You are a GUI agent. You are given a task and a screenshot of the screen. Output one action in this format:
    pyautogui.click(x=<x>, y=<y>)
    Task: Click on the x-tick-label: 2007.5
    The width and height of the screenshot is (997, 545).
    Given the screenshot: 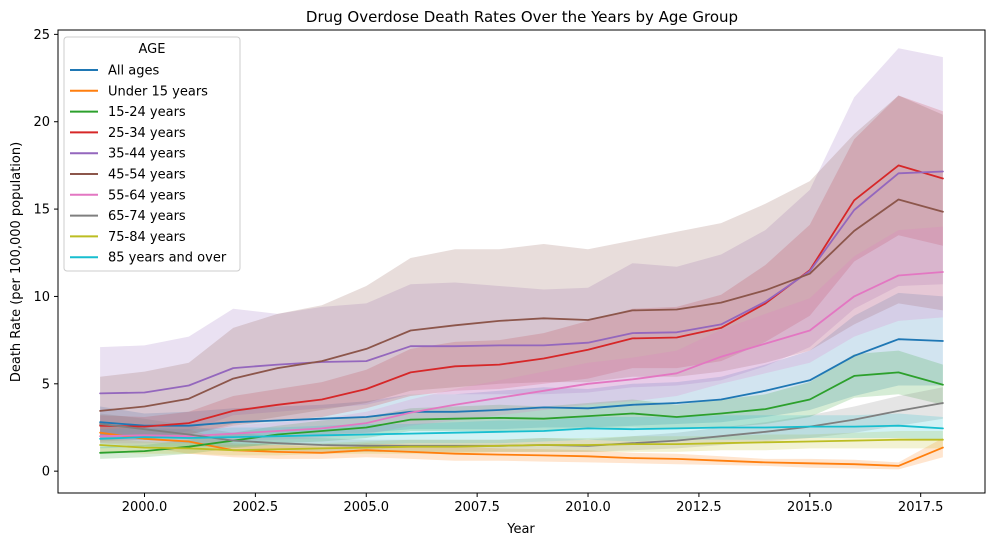 What is the action you would take?
    pyautogui.click(x=477, y=507)
    